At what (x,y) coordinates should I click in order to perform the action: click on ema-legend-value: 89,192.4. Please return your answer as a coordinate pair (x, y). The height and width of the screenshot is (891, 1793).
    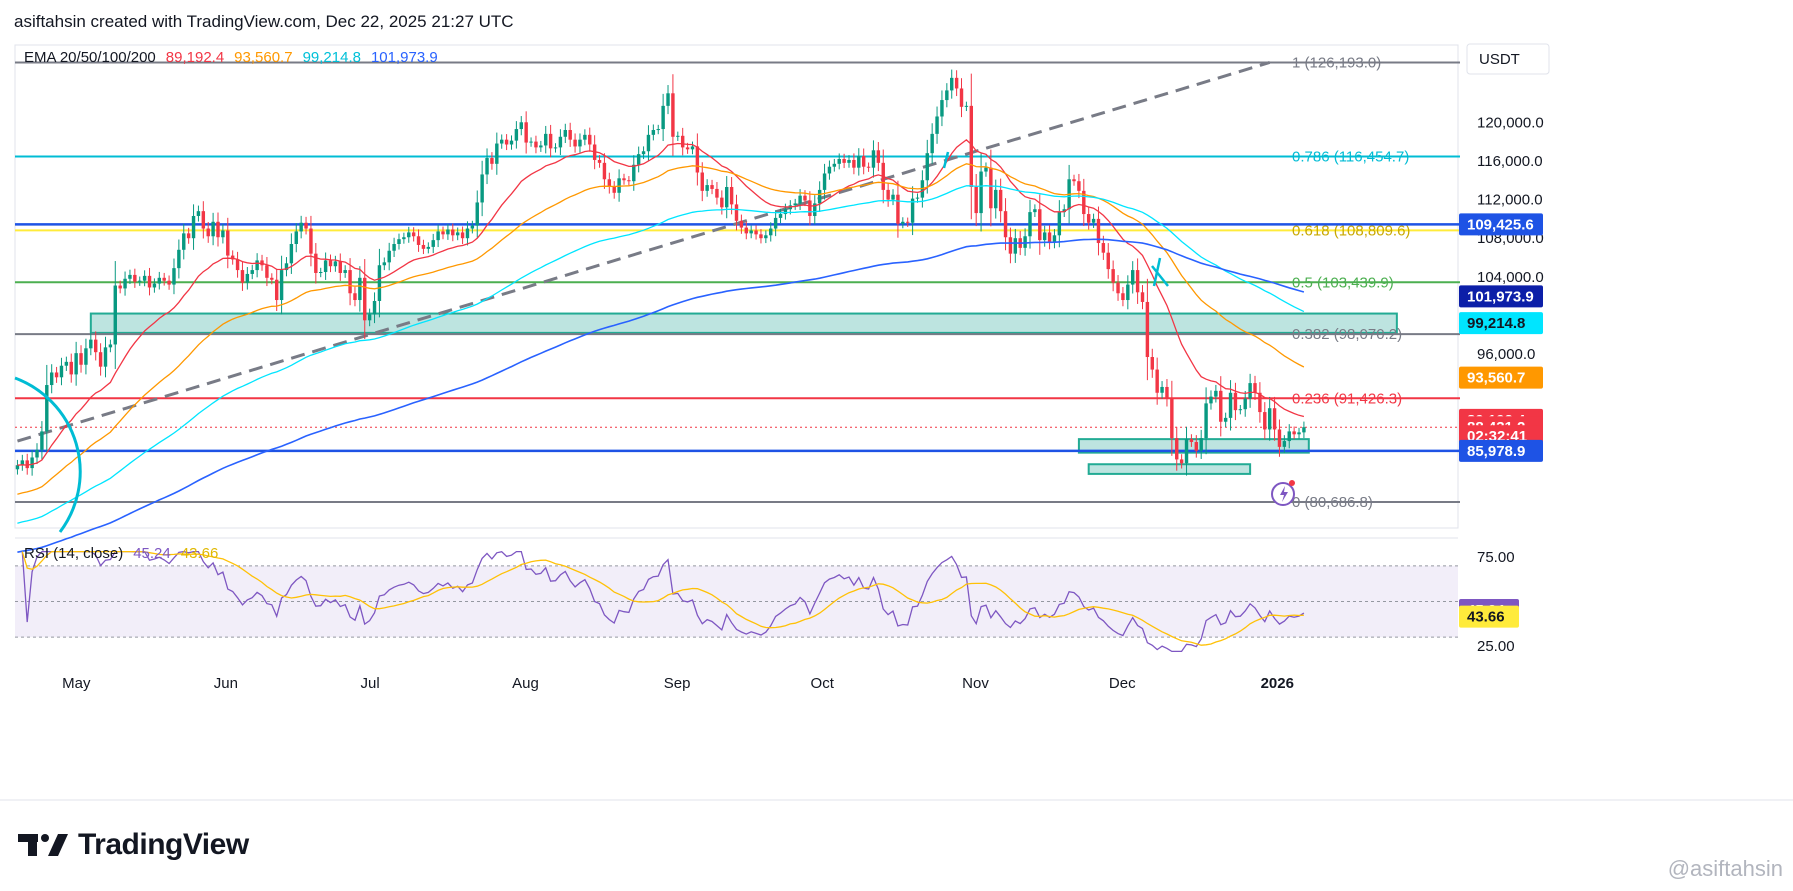
    Looking at the image, I should click on (195, 57).